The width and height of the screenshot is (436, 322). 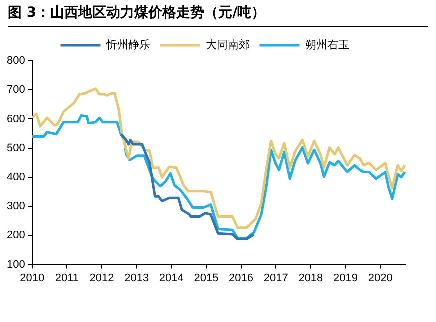 What do you see at coordinates (67, 278) in the screenshot?
I see `x-tick-label: 2011` at bounding box center [67, 278].